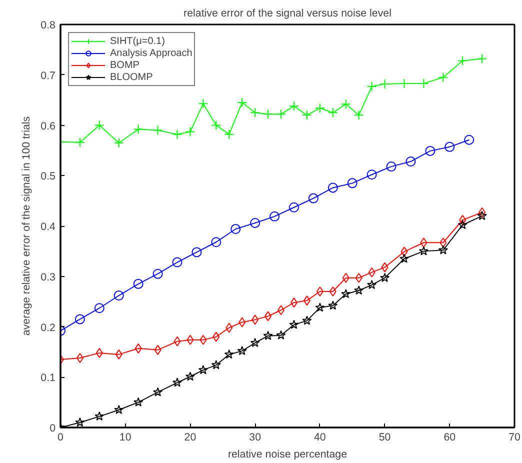  What do you see at coordinates (125, 438) in the screenshot?
I see `x-tick-label: 10` at bounding box center [125, 438].